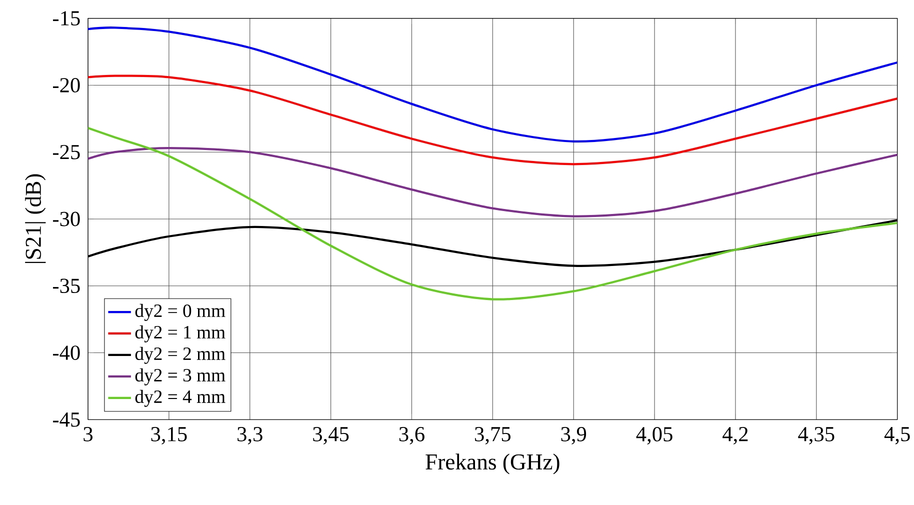  I want to click on x-tick-label: 4,5, so click(897, 435).